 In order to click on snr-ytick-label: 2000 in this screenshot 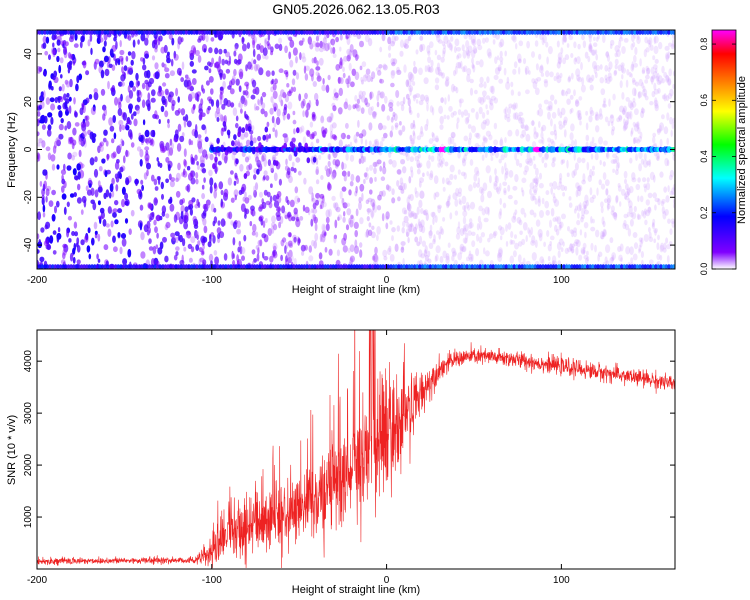, I will do `click(28, 465)`.